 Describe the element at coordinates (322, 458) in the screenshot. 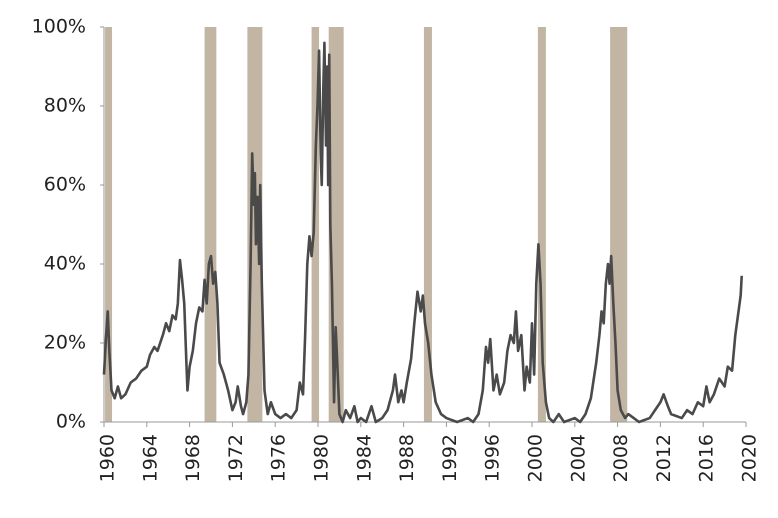

I see `x-tick-label: 1980` at that location.